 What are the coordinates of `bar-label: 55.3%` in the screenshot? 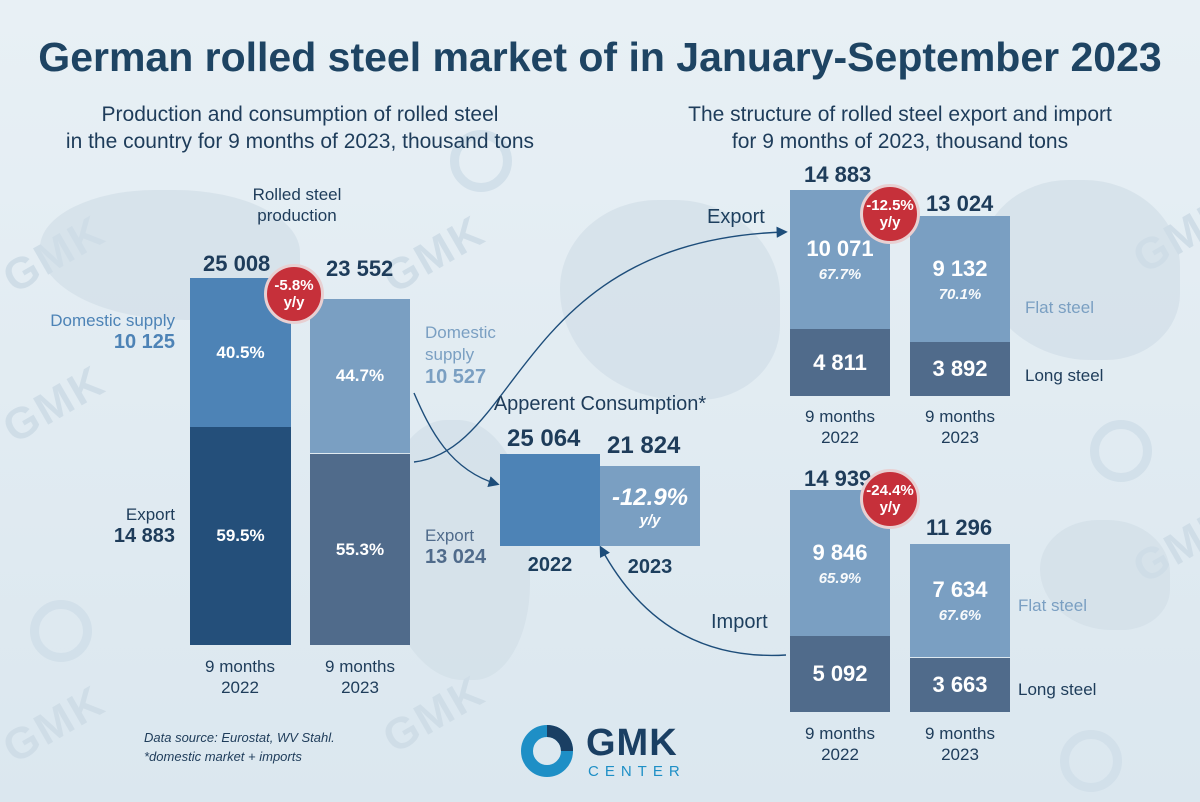 It's located at (360, 549).